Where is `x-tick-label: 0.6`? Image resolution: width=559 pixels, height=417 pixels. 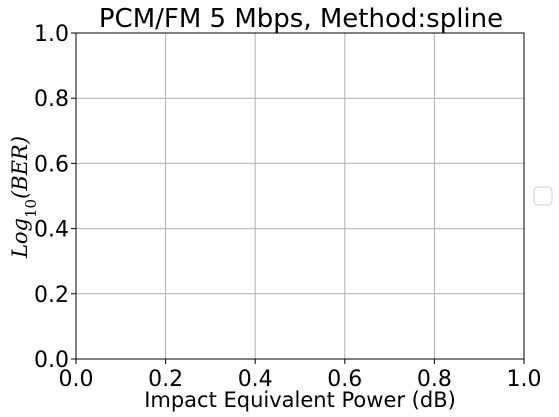
x-tick-label: 0.6 is located at coordinates (344, 379).